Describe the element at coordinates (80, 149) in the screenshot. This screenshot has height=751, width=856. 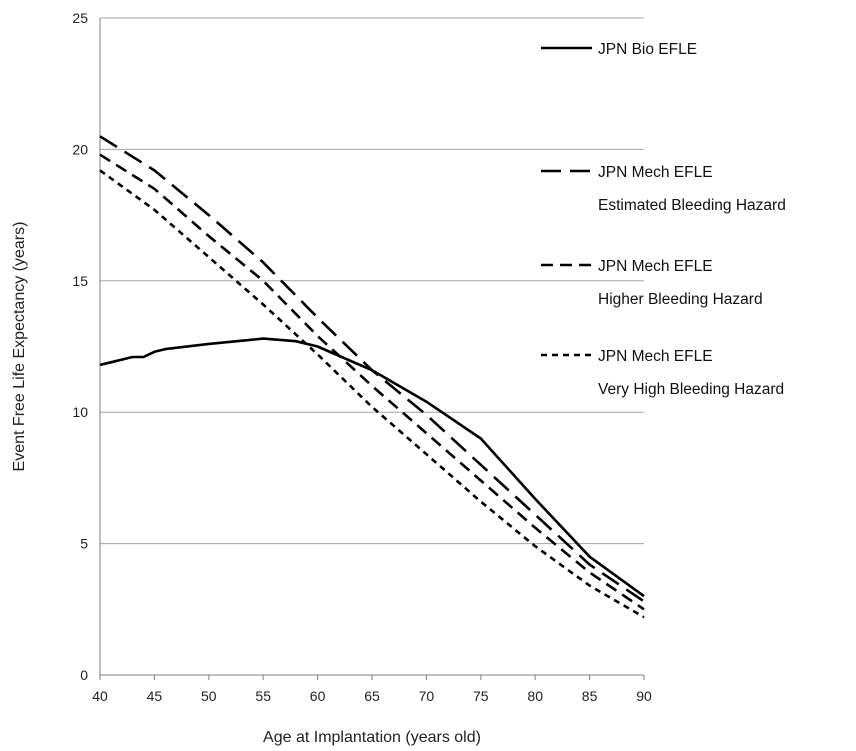
I see `y-tick-label: 20` at that location.